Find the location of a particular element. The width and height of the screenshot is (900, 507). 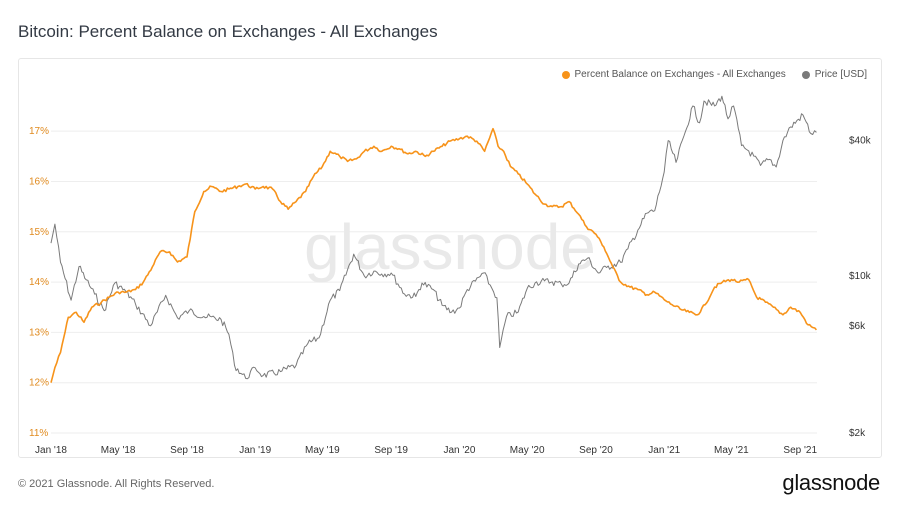

legend-label-price: Price [USD] is located at coordinates (840, 74).